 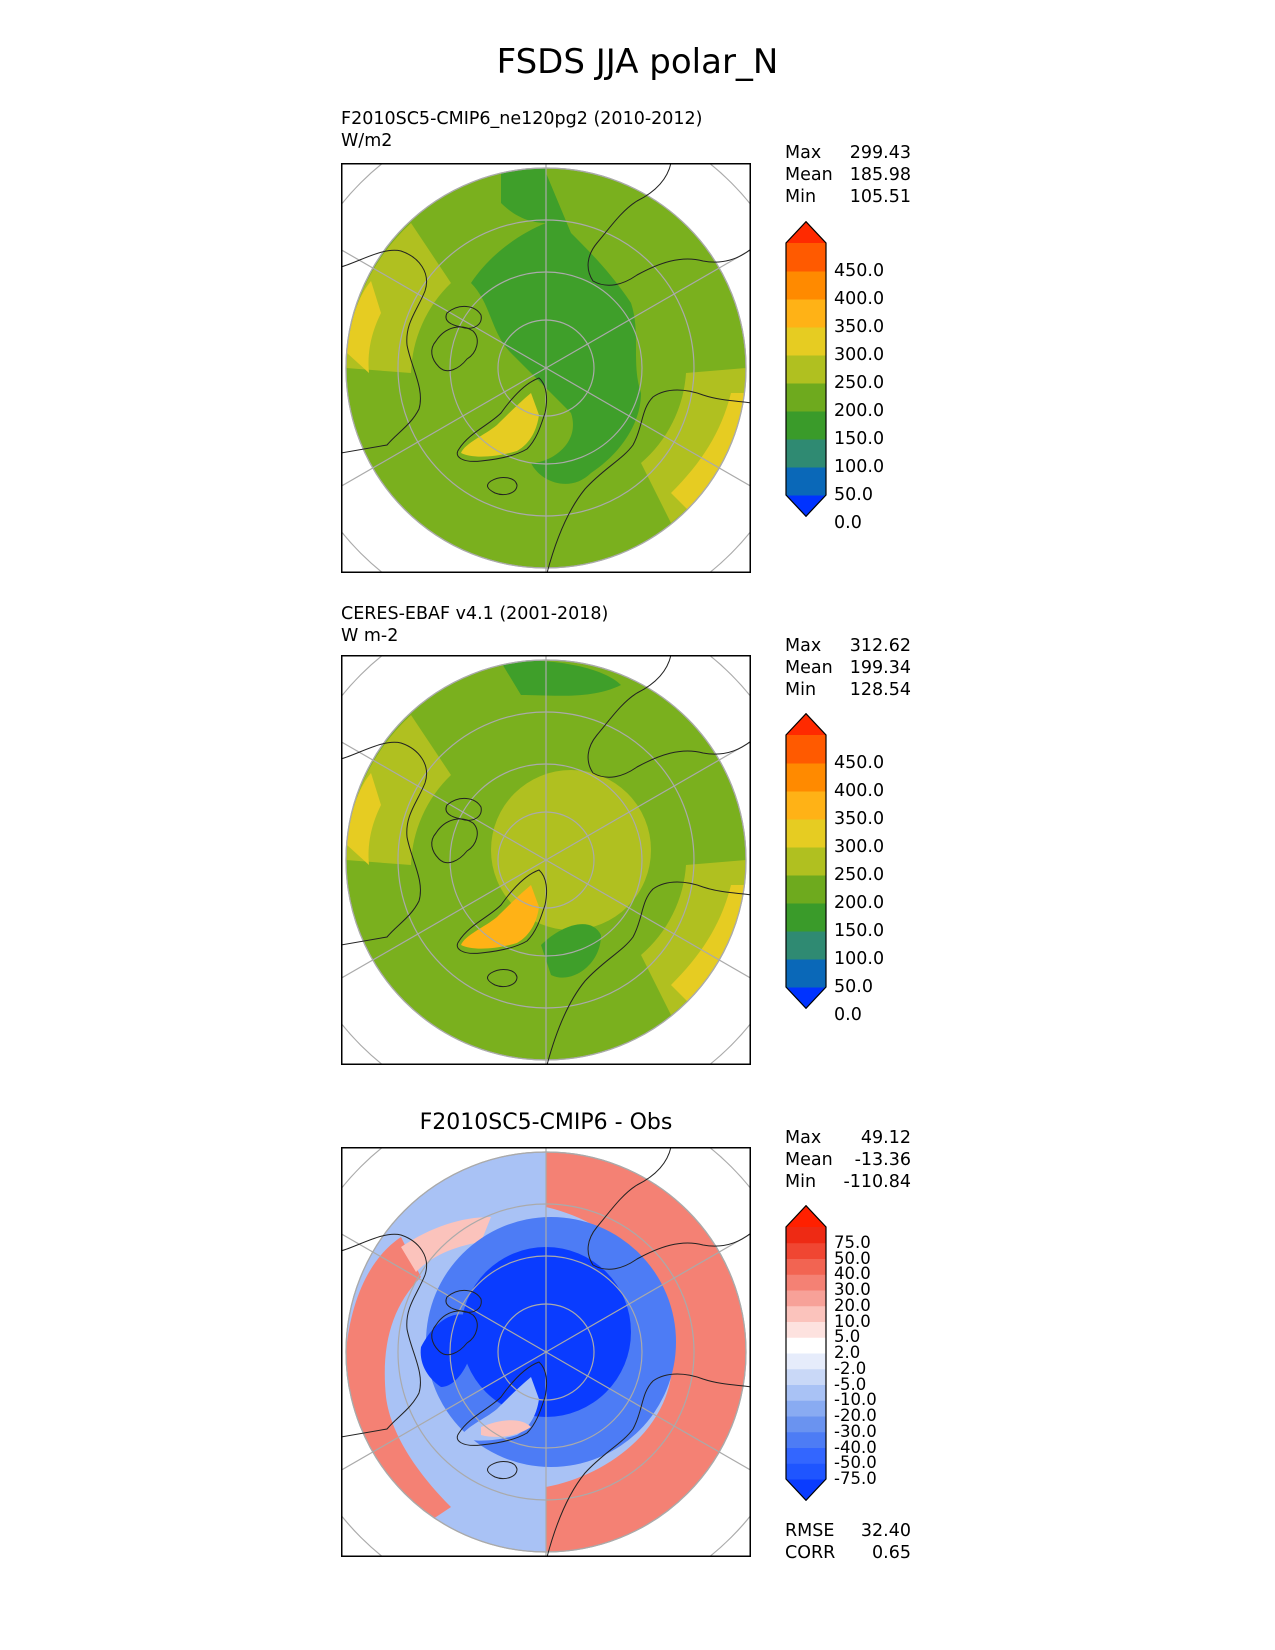 I want to click on colorbar-tick-label: 0.0, so click(x=848, y=1015).